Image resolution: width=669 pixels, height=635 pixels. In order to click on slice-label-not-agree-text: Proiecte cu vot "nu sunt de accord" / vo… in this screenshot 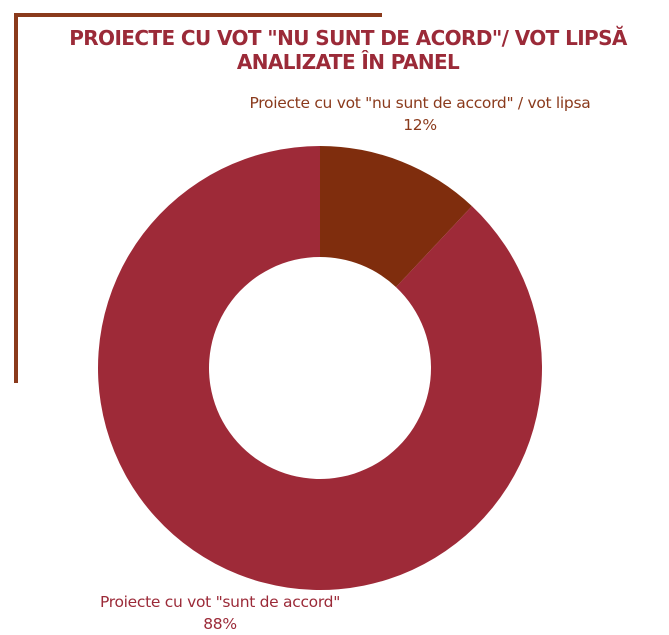, I will do `click(420, 103)`.